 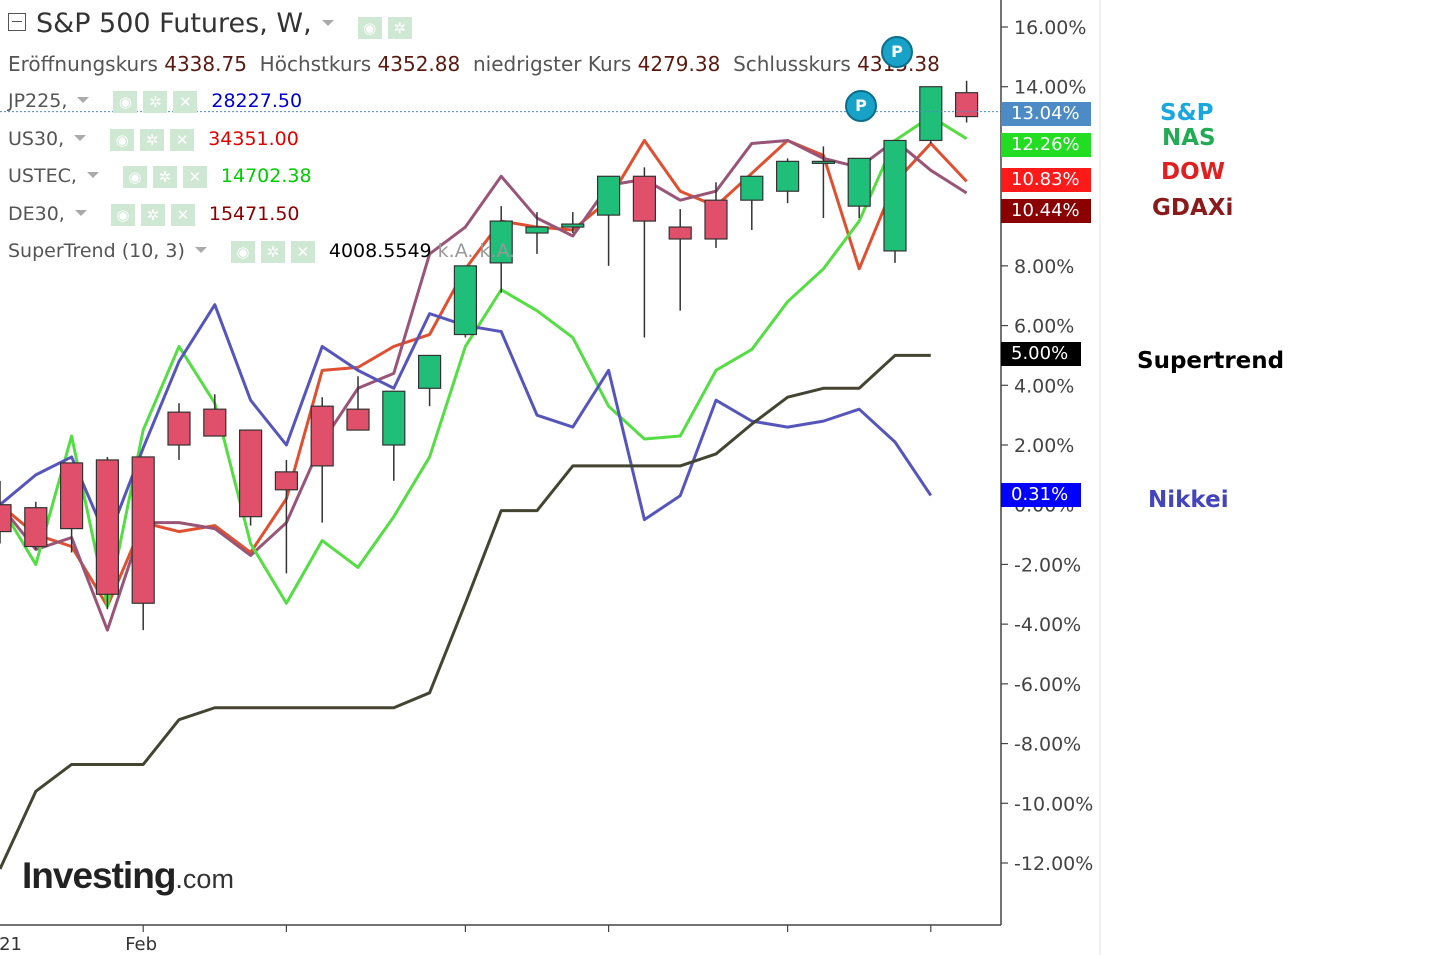 What do you see at coordinates (99, 875) in the screenshot?
I see `logo-main: Investing` at bounding box center [99, 875].